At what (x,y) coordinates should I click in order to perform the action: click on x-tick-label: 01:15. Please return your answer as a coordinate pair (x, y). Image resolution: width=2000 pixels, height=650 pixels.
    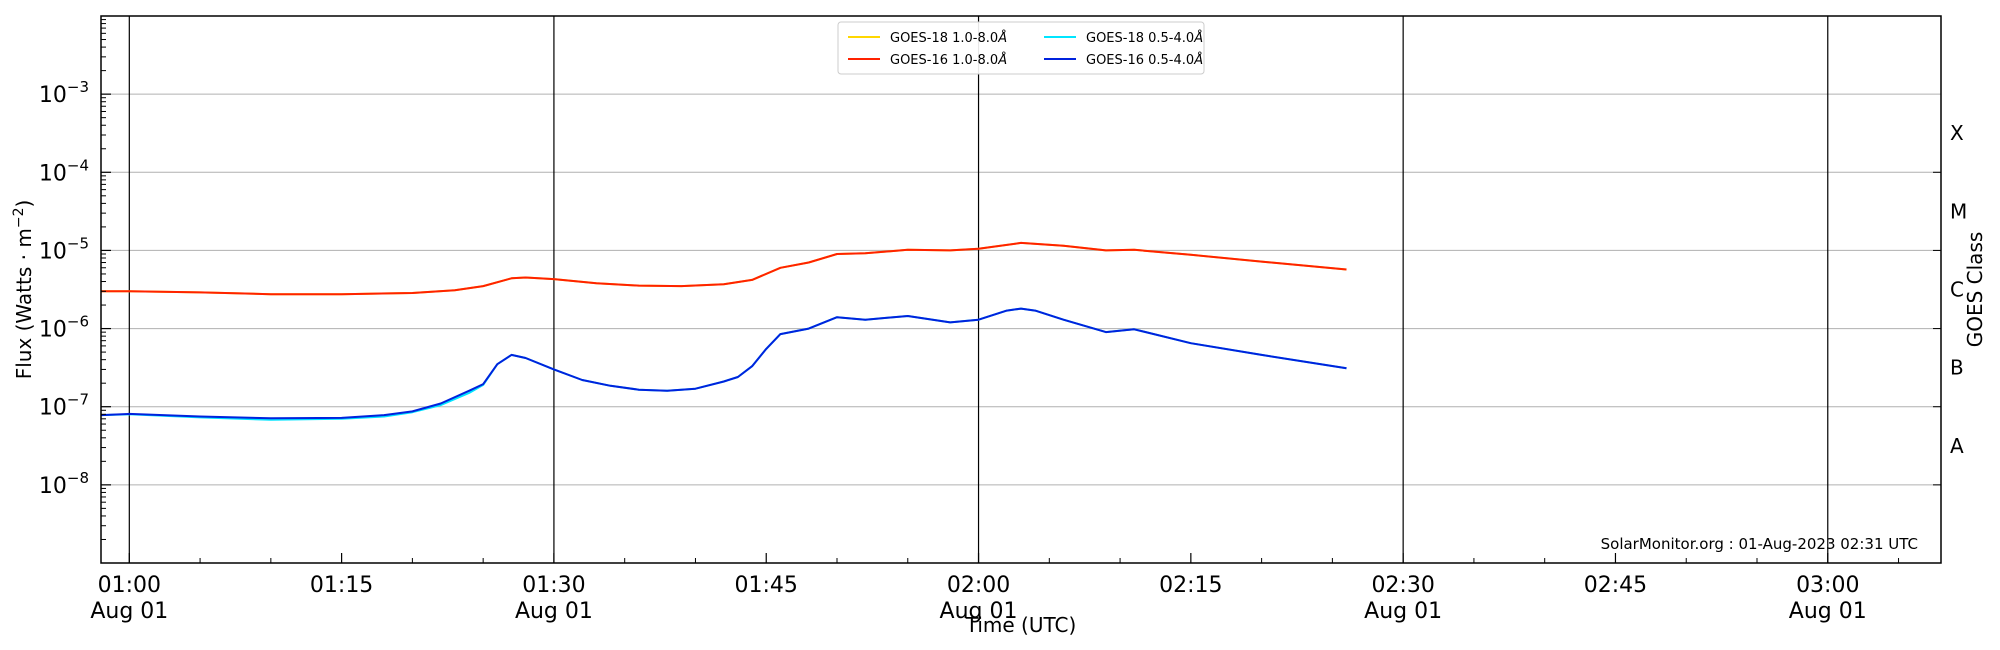
    Looking at the image, I should click on (341, 585).